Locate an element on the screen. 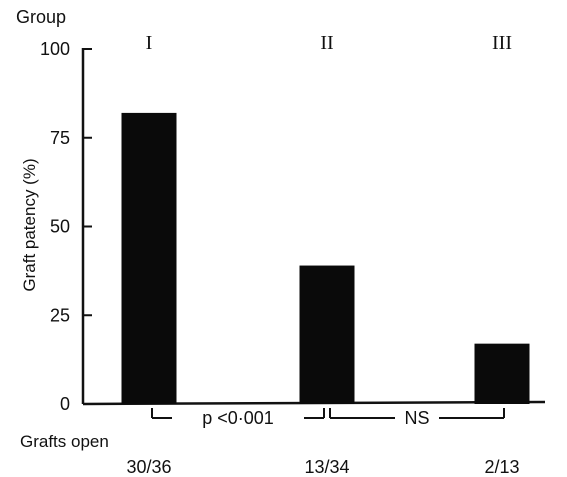  grafts-open-label: Grafts open is located at coordinates (64, 441).